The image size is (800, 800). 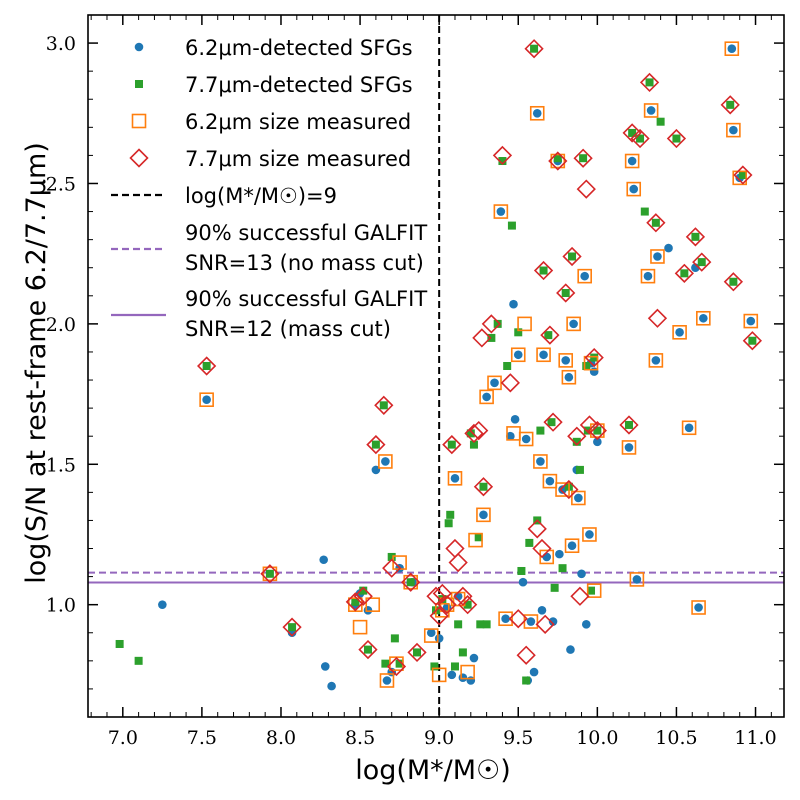 What do you see at coordinates (61, 465) in the screenshot?
I see `y-tick-label: 1.5` at bounding box center [61, 465].